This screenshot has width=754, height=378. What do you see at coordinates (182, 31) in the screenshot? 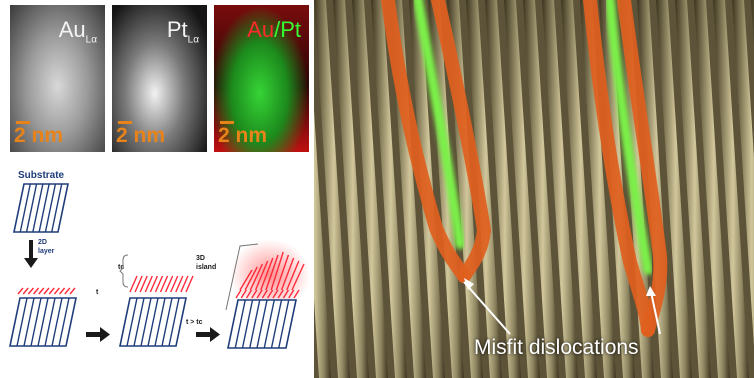
I see `pt-map-label: PtLα` at bounding box center [182, 31].